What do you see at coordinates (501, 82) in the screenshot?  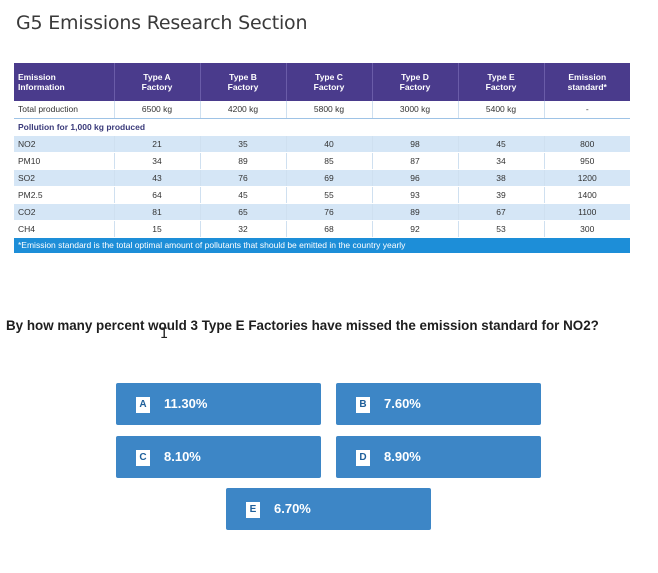 I see `header-type-e: Type E Factory` at bounding box center [501, 82].